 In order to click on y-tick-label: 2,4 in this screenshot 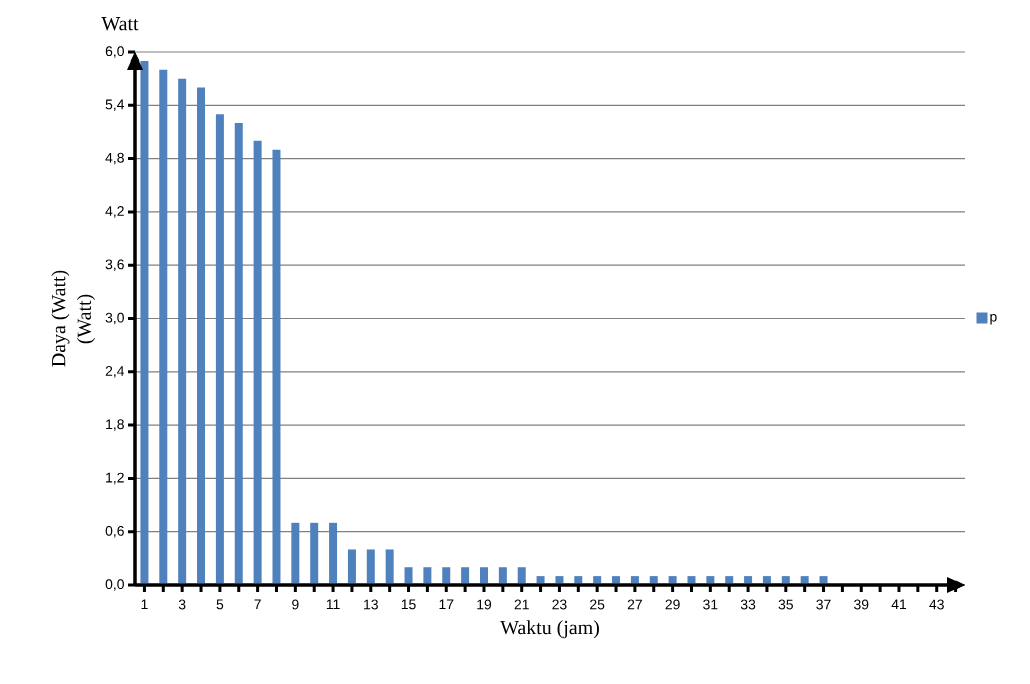, I will do `click(115, 372)`.